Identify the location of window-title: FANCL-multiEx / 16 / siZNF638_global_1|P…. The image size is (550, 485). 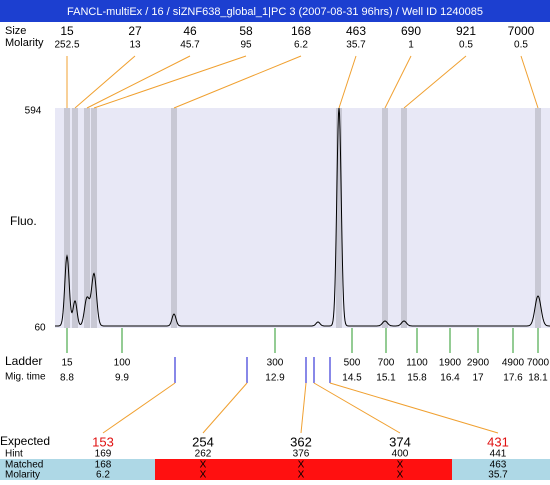
(275, 12).